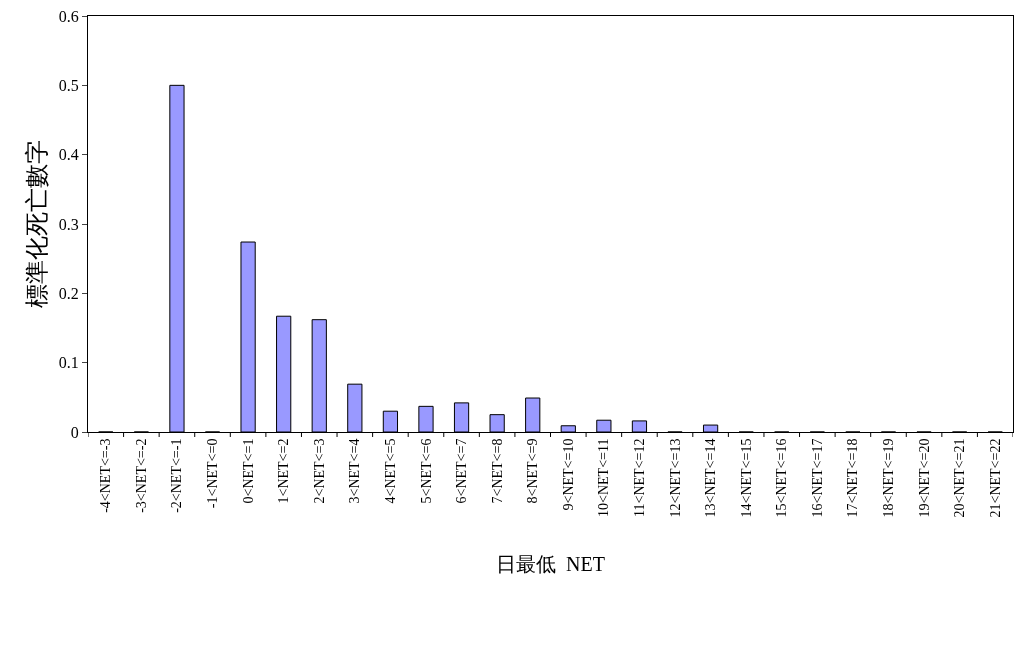 The image size is (1029, 649). What do you see at coordinates (817, 478) in the screenshot?
I see `x-tick-label: 16<NET<=17` at bounding box center [817, 478].